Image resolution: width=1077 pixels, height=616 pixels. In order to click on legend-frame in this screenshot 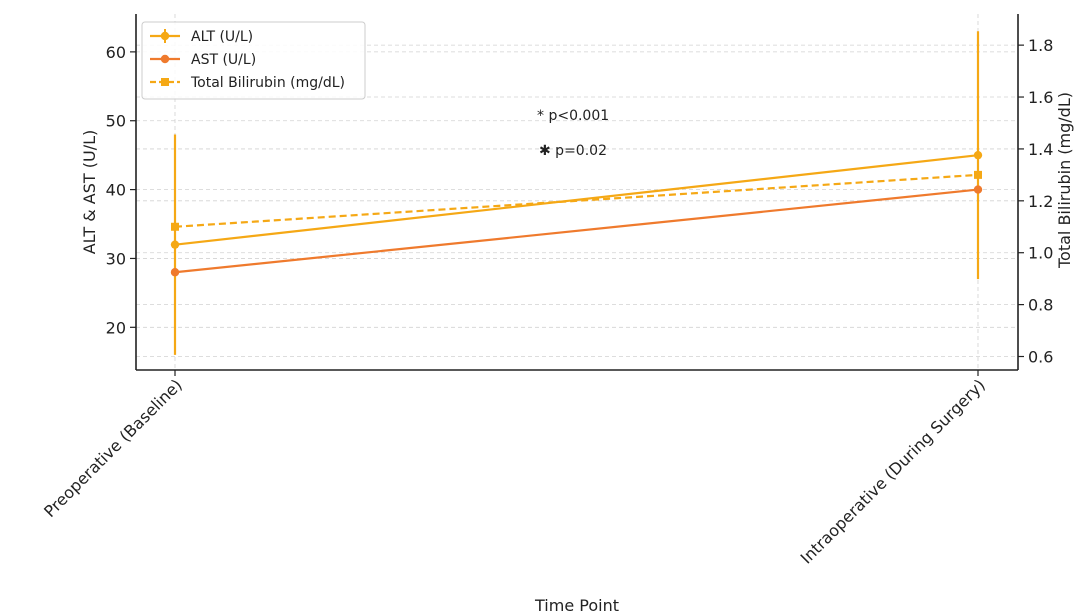, I will do `click(253, 60)`.